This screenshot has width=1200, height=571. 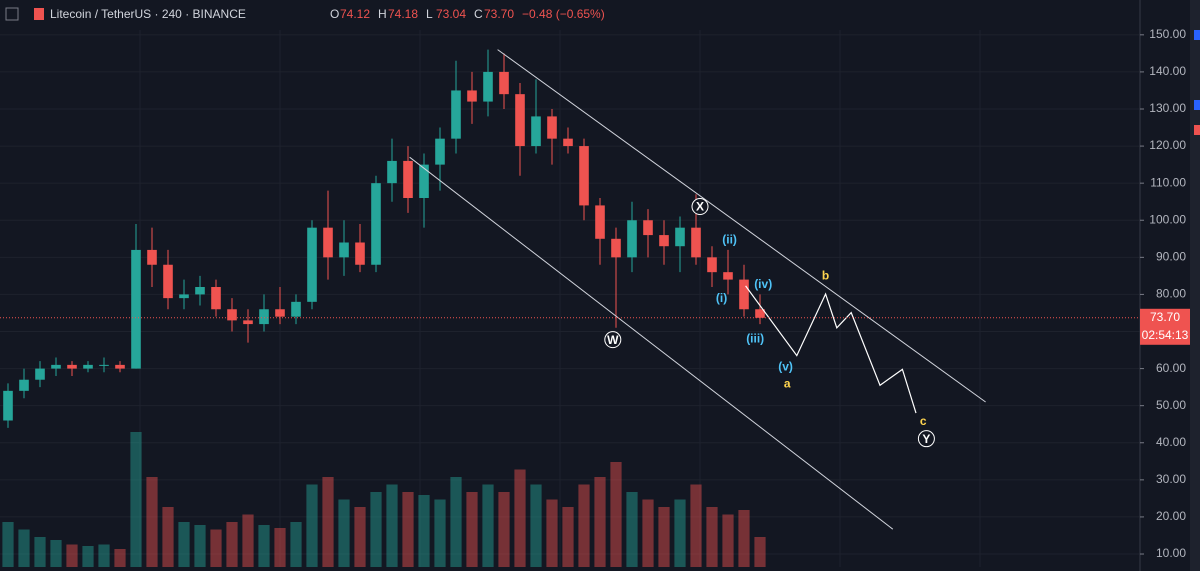 I want to click on wave-label: W, so click(x=613, y=340).